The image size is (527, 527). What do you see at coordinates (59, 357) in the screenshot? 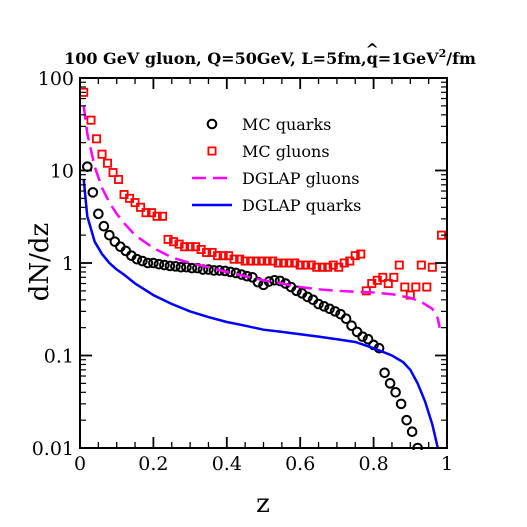
I see `y-tick-label: 0.1` at bounding box center [59, 357].